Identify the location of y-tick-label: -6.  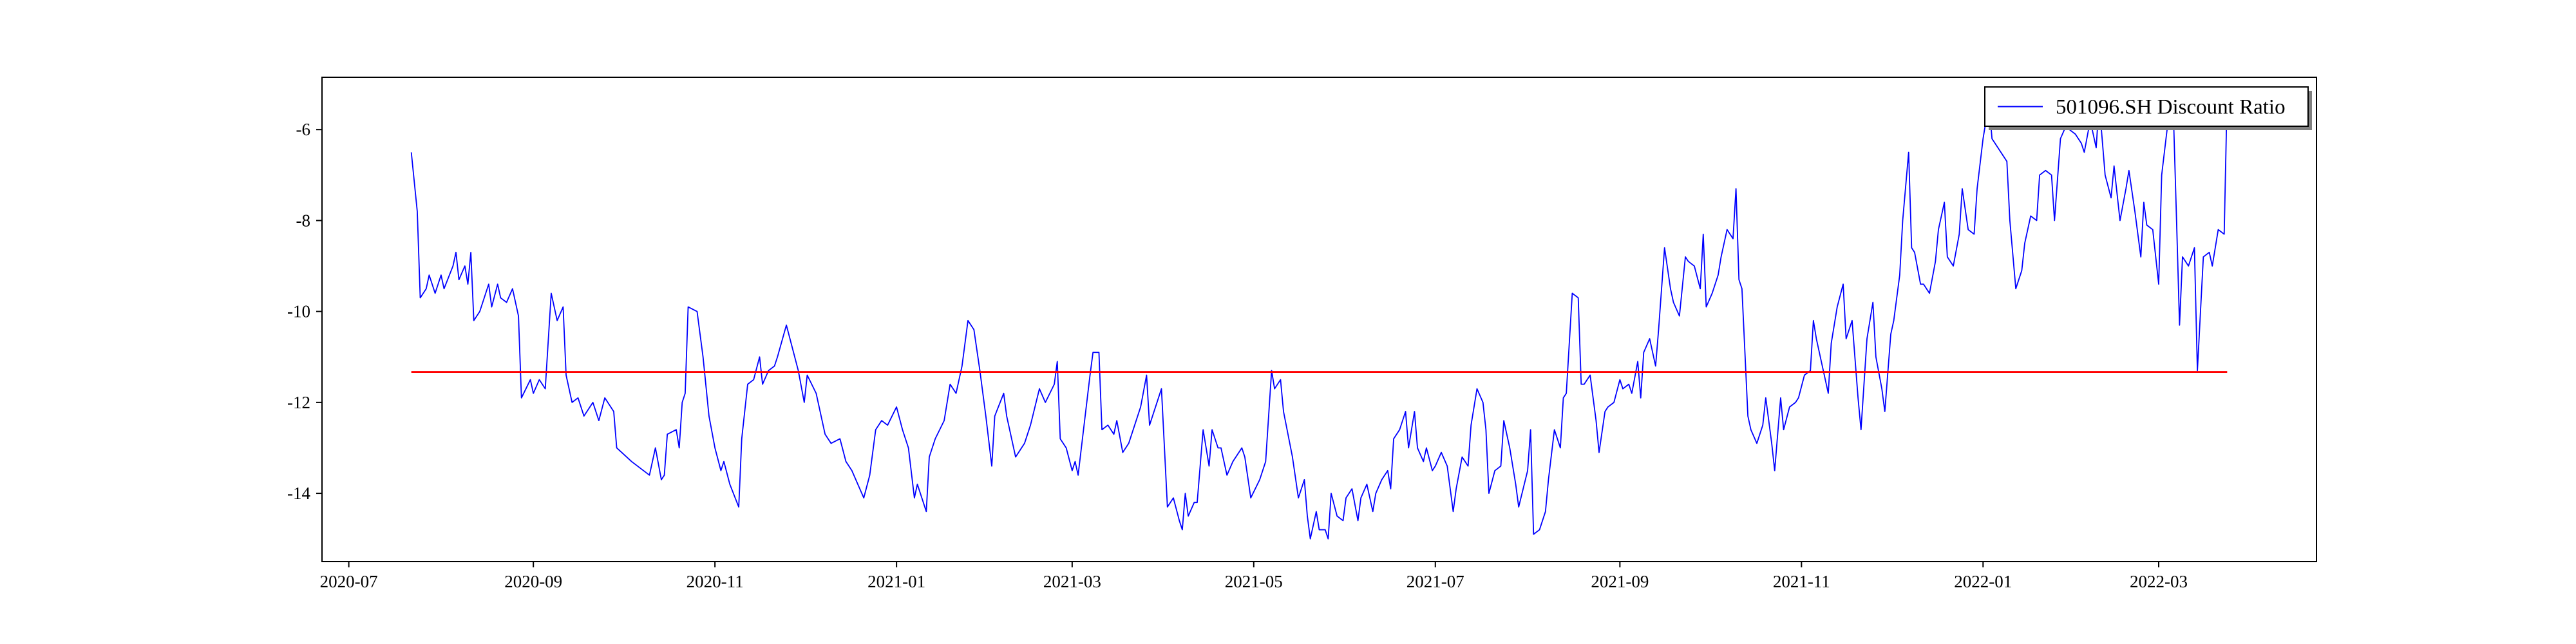
(303, 129).